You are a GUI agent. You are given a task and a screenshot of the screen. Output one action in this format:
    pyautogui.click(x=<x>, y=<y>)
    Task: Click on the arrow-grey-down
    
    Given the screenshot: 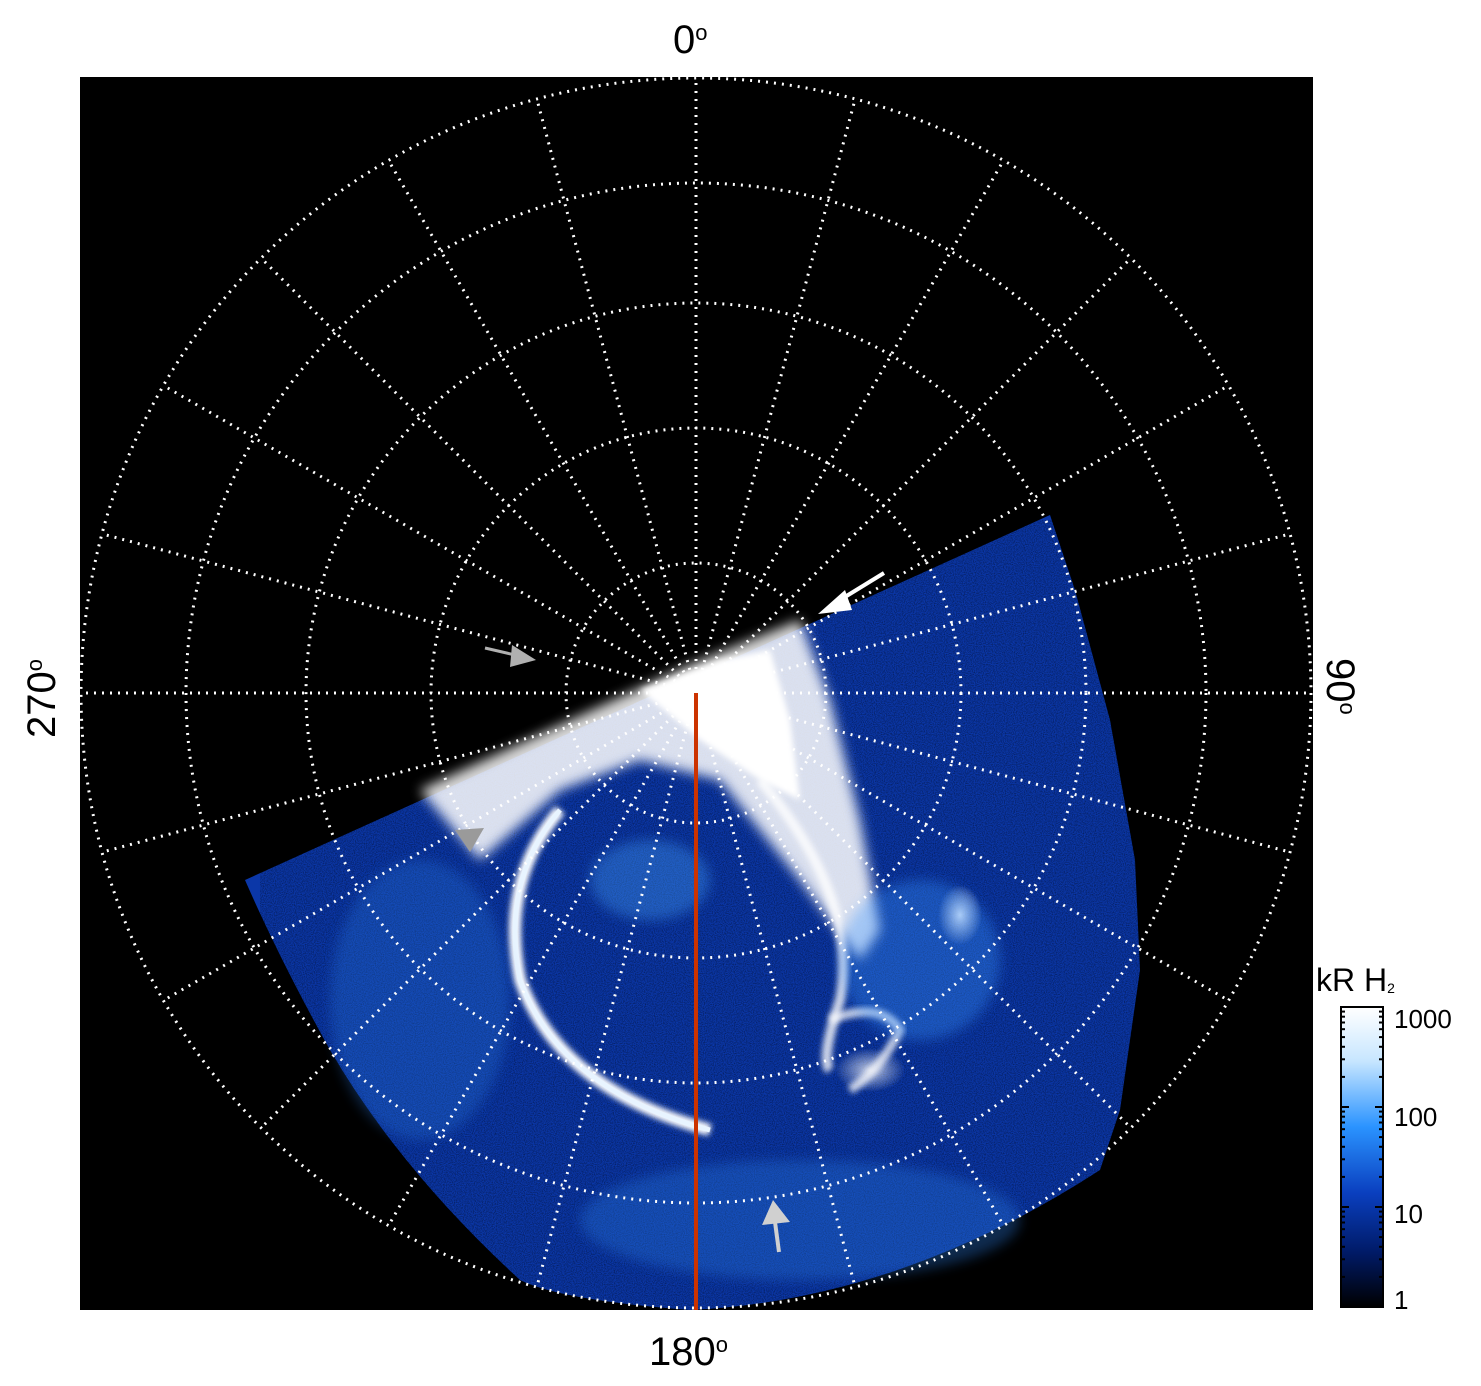 What is the action you would take?
    pyautogui.click(x=469, y=840)
    